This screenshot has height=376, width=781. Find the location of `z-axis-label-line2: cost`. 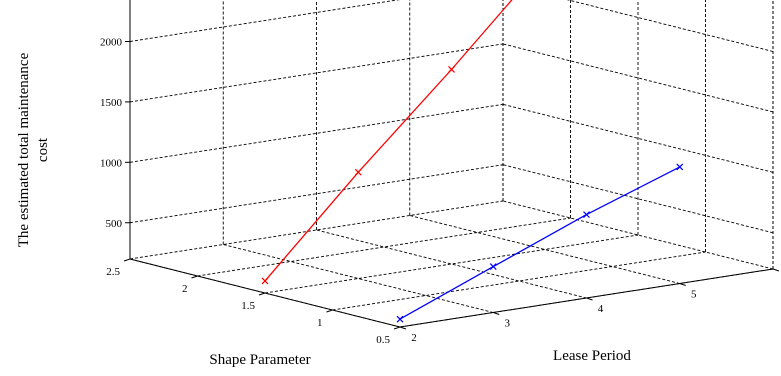

z-axis-label-line2: cost is located at coordinates (43, 149).